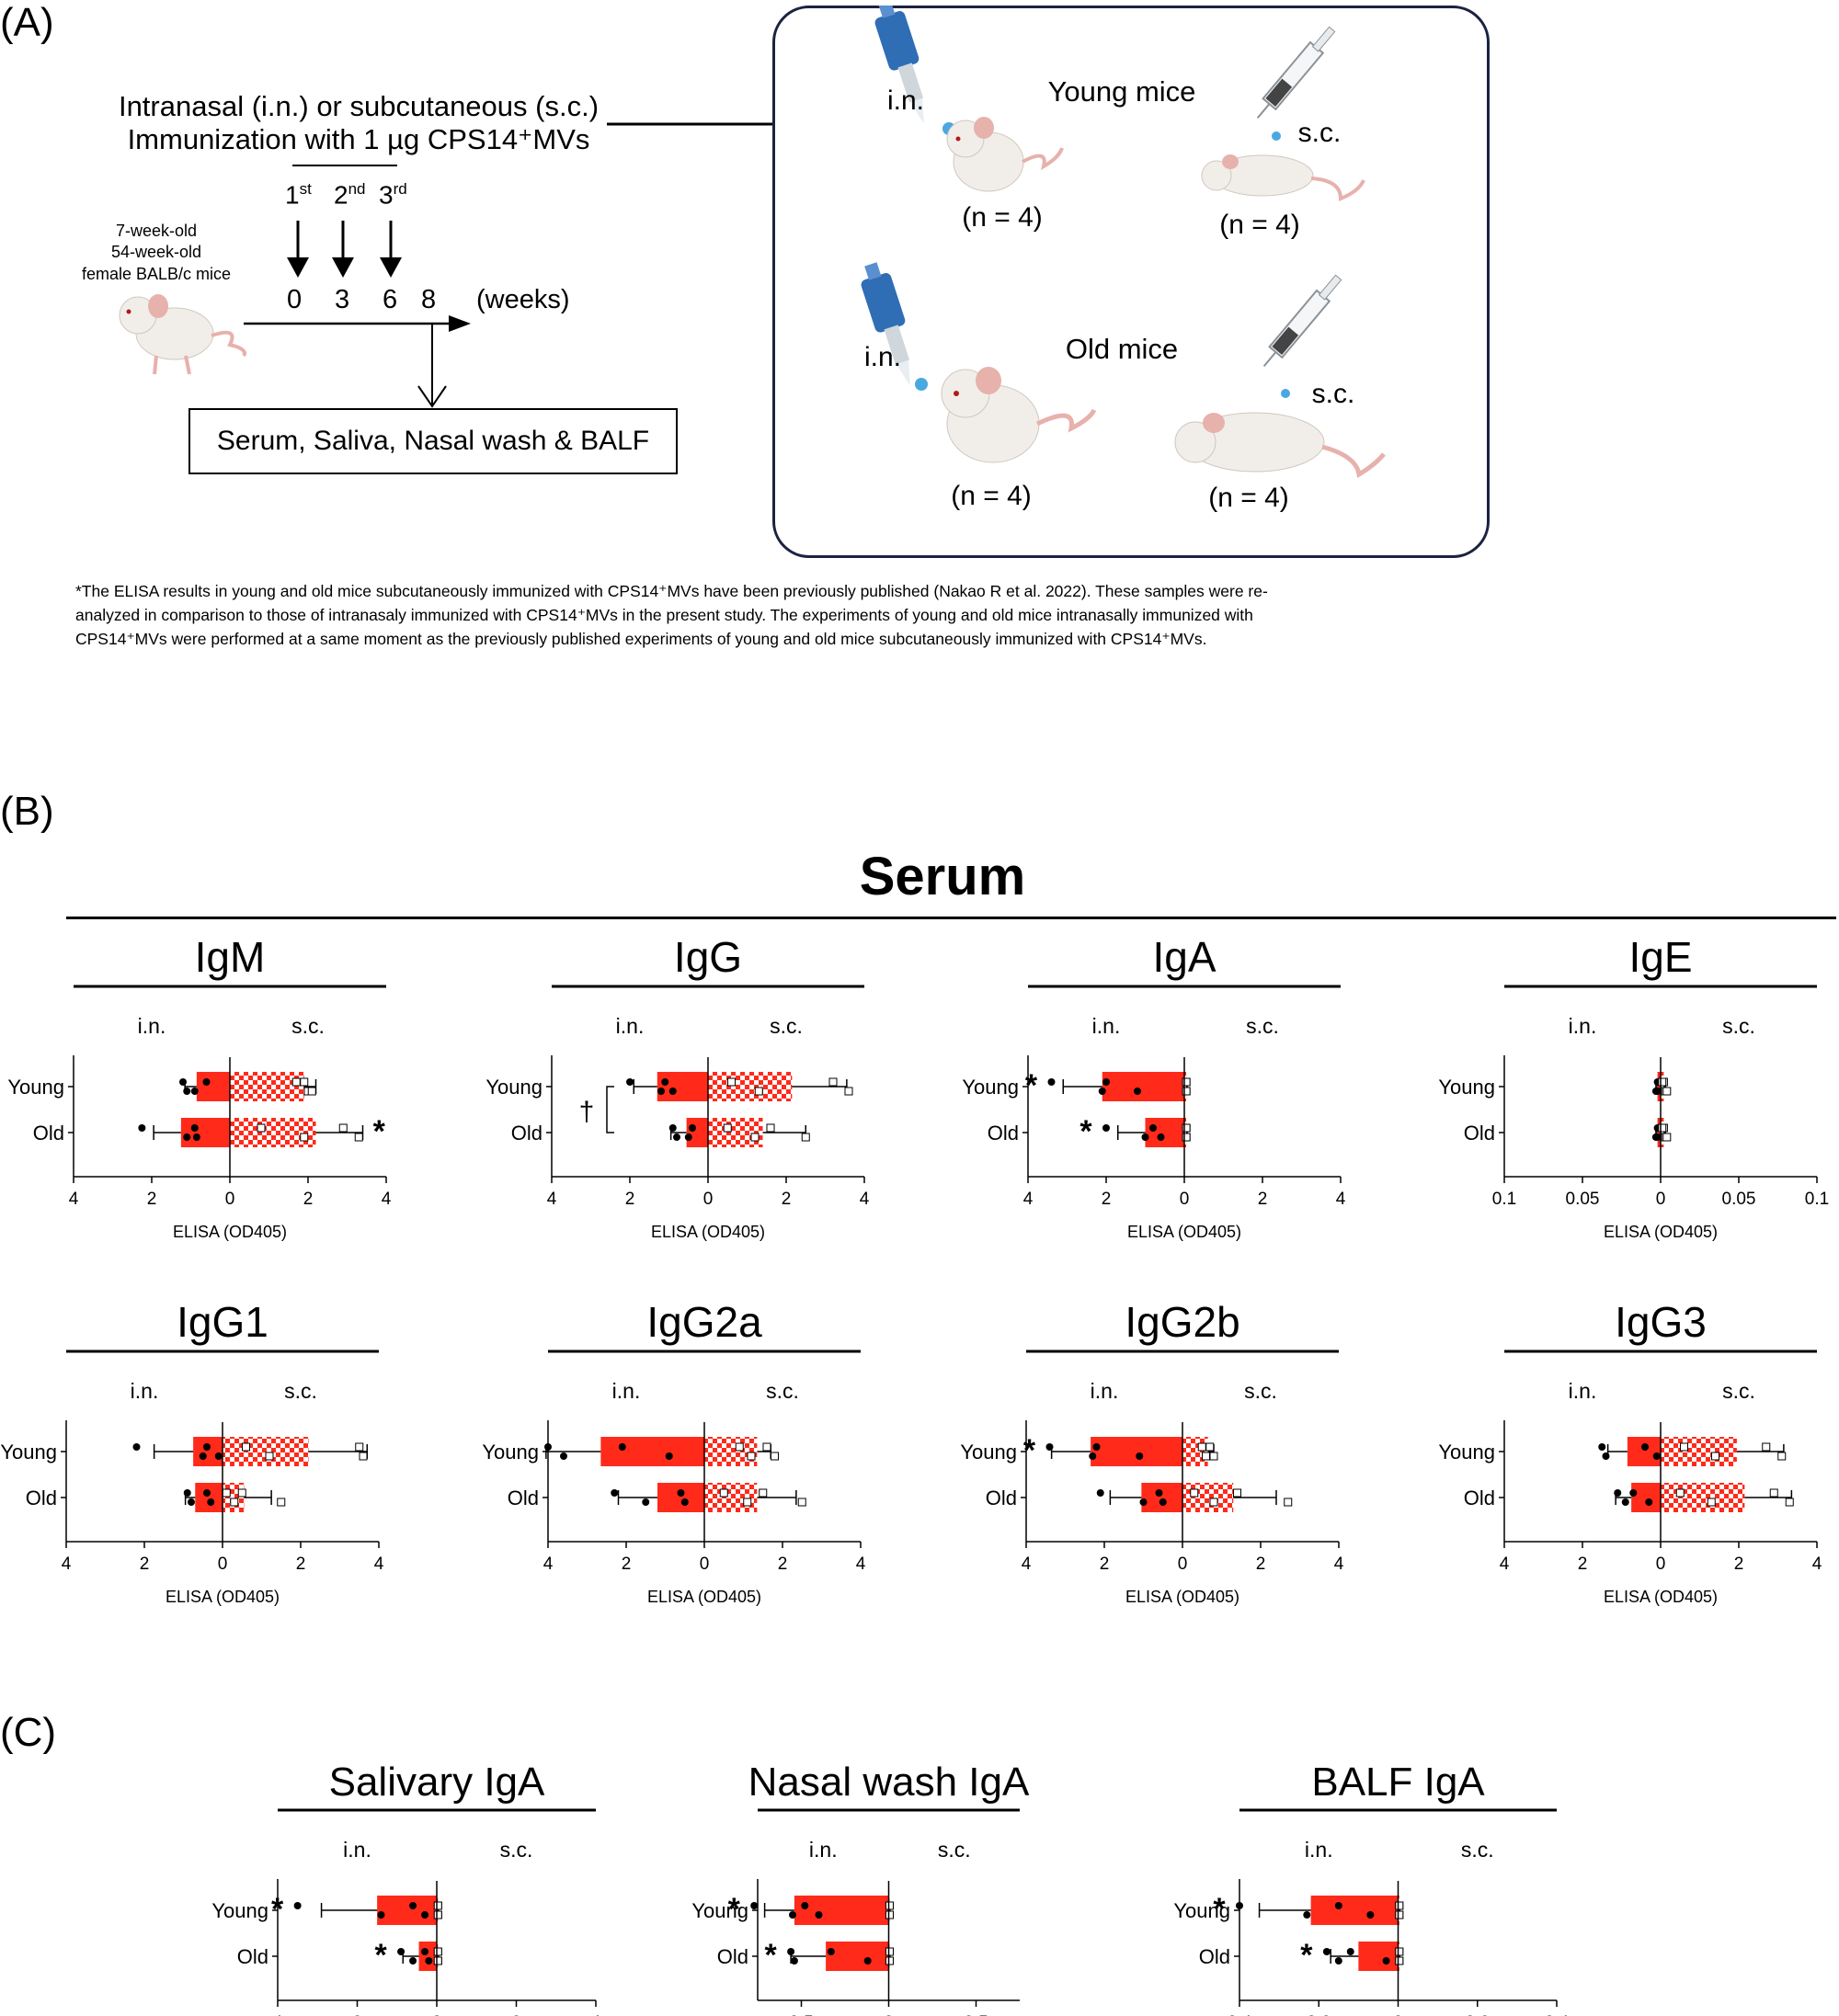 The height and width of the screenshot is (2016, 1839). What do you see at coordinates (437, 1782) in the screenshot?
I see `chart-title: Salivary IgA` at bounding box center [437, 1782].